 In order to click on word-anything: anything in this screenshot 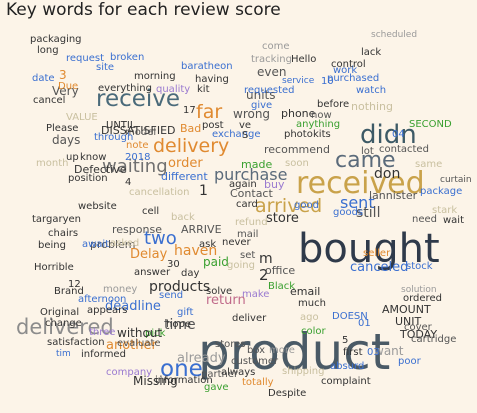, I will do `click(318, 124)`.